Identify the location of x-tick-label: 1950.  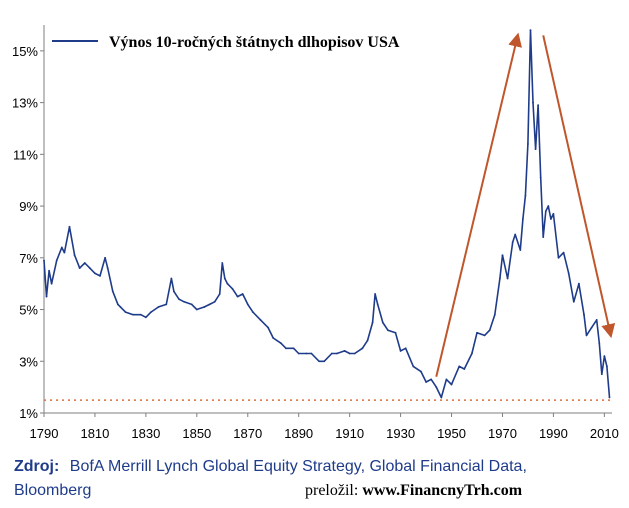
(451, 433).